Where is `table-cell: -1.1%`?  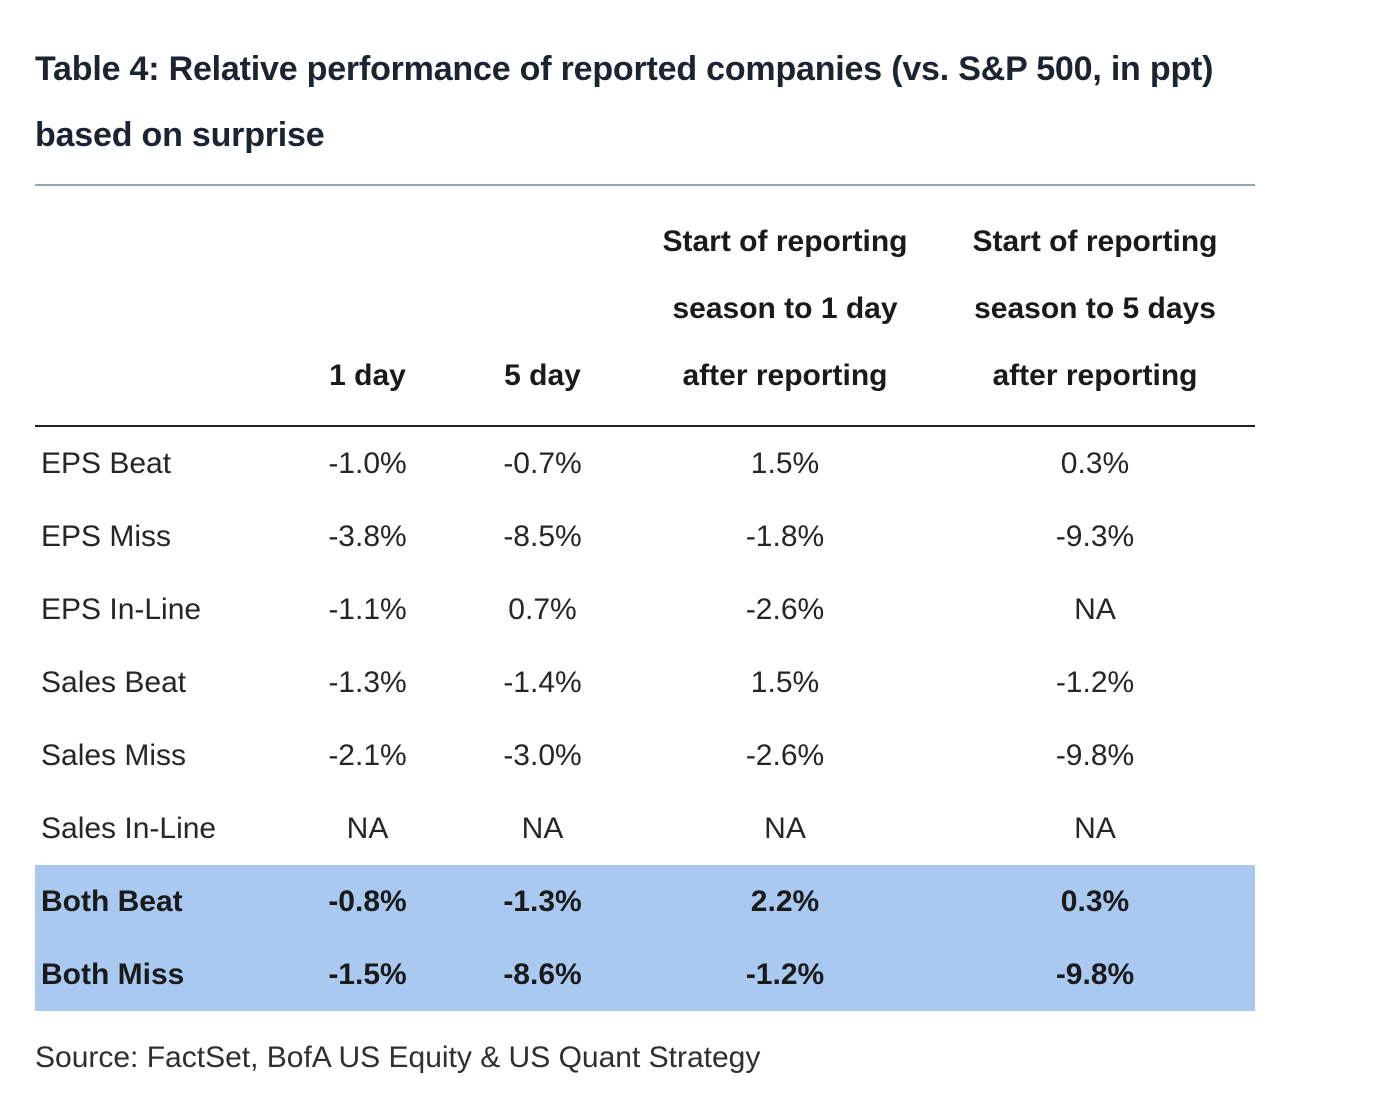
table-cell: -1.1% is located at coordinates (367, 609).